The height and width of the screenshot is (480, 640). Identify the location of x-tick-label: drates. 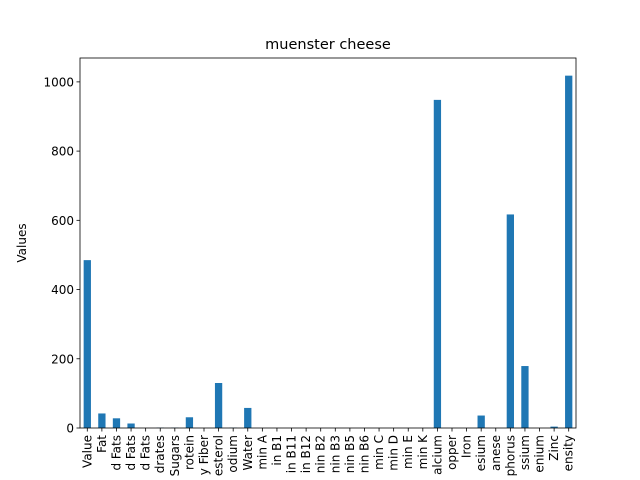
(160, 454).